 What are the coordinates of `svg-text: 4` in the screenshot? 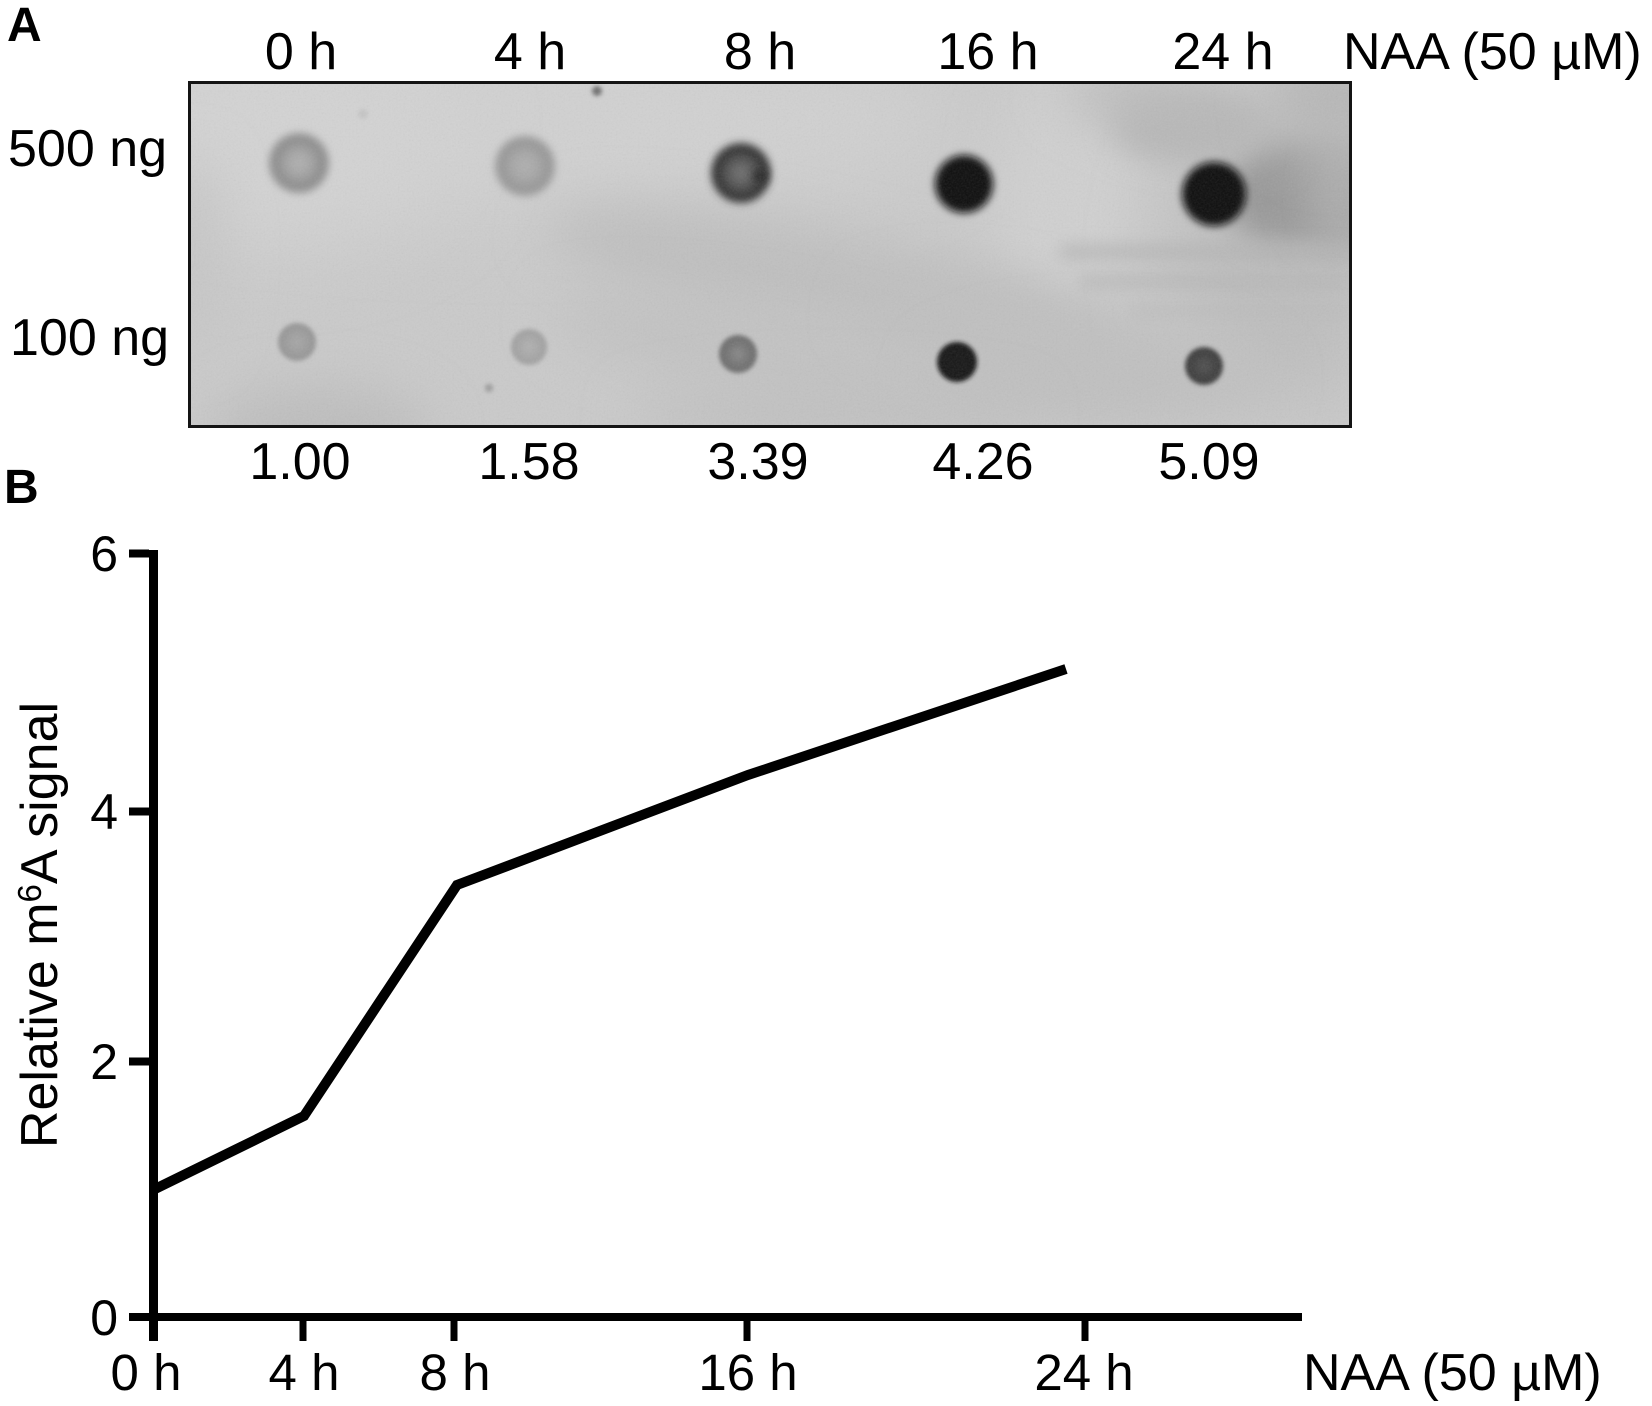 It's located at (104, 812).